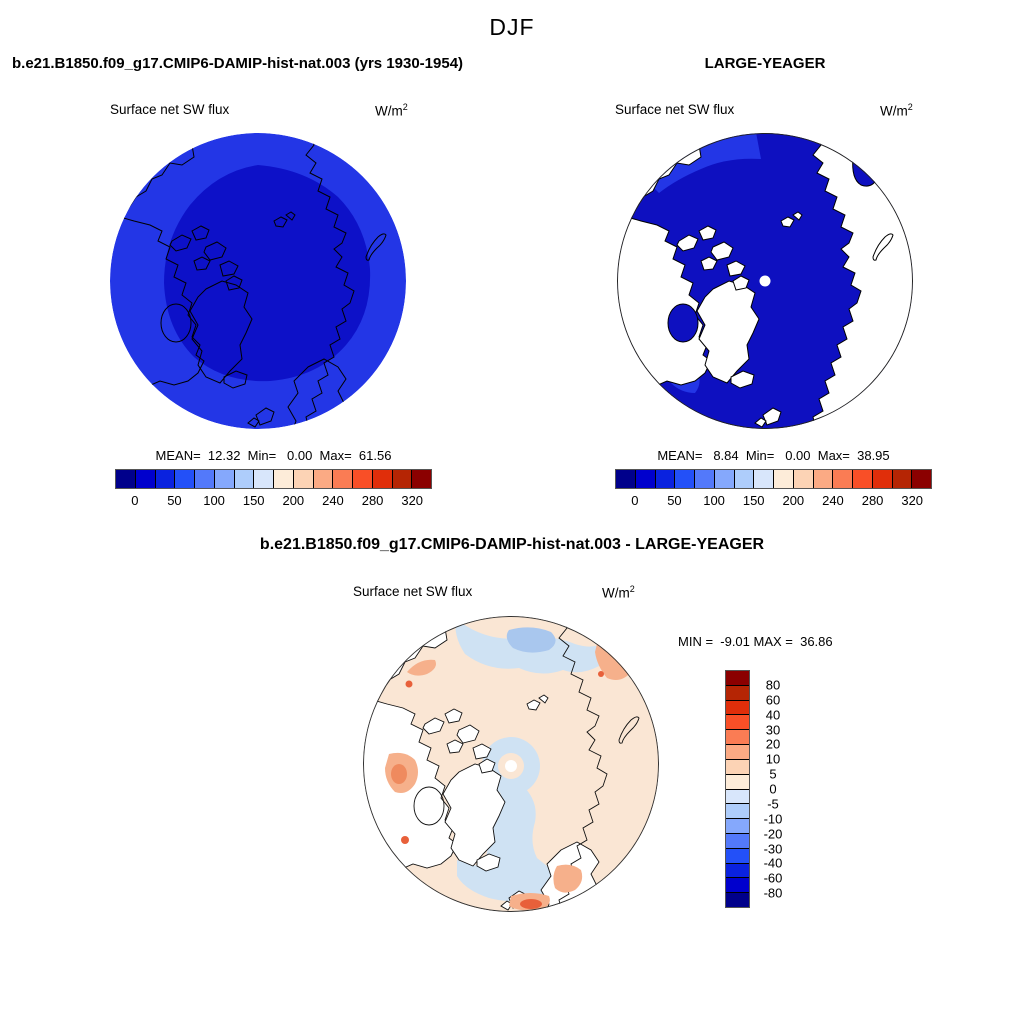 The width and height of the screenshot is (1024, 1024). I want to click on diff-units-base: W/m, so click(616, 593).